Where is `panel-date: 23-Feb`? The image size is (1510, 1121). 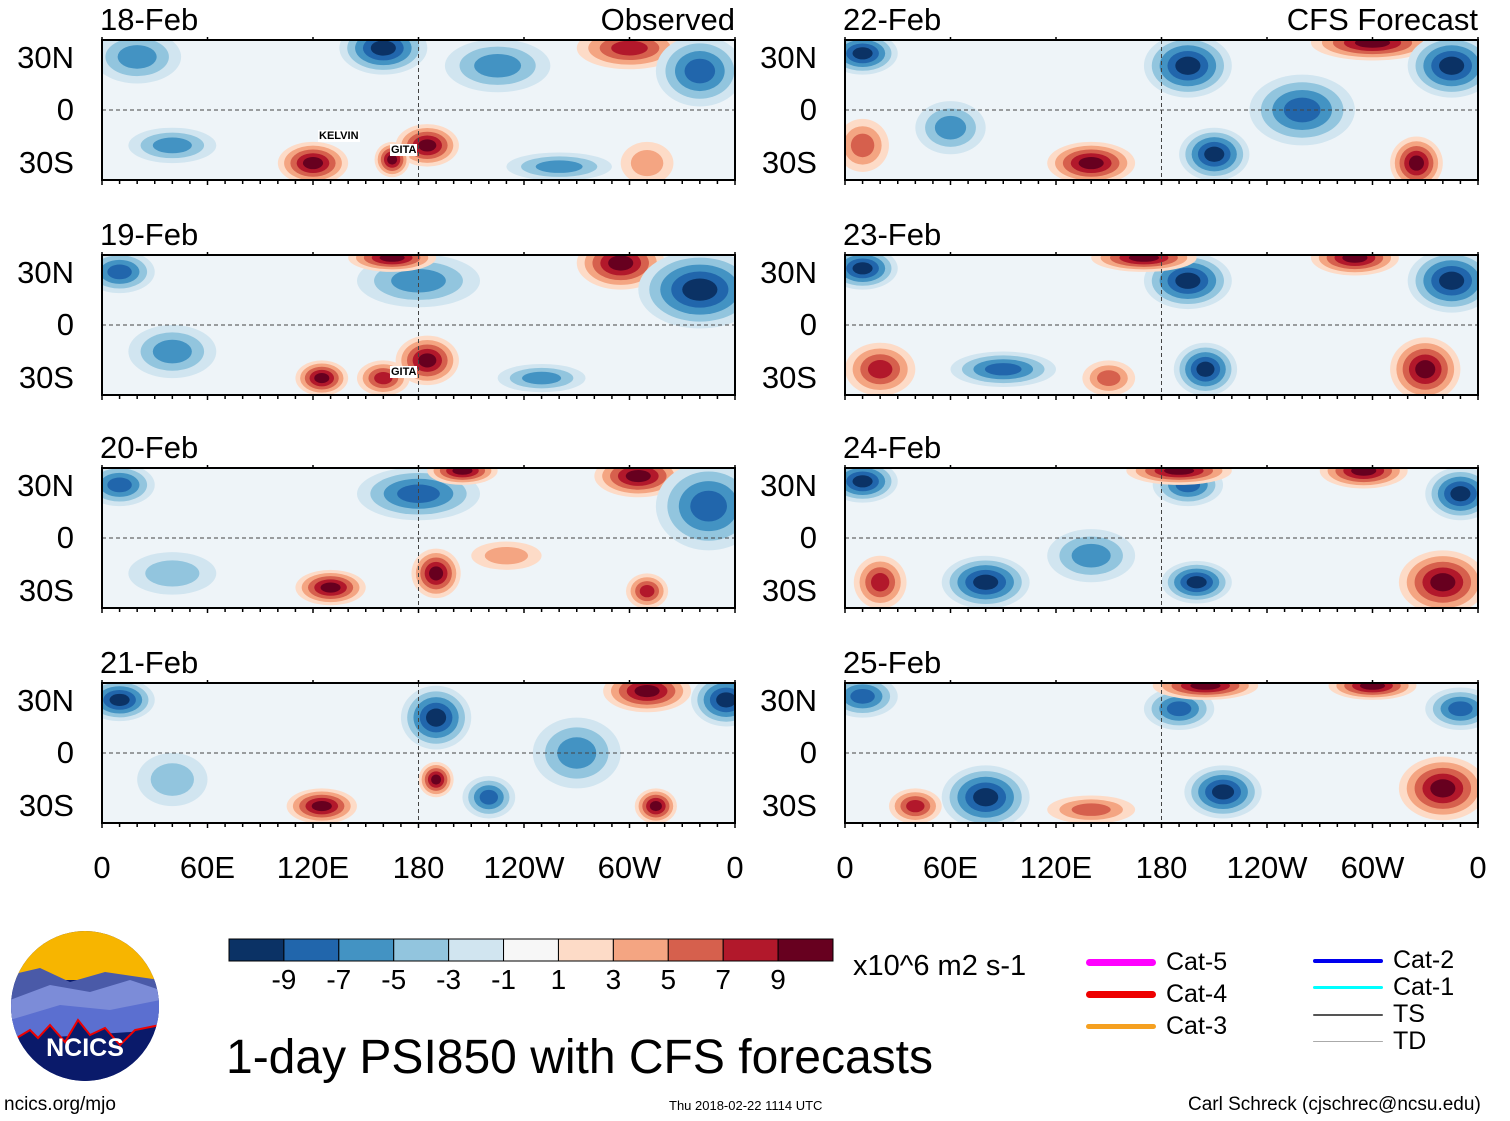
panel-date: 23-Feb is located at coordinates (892, 234).